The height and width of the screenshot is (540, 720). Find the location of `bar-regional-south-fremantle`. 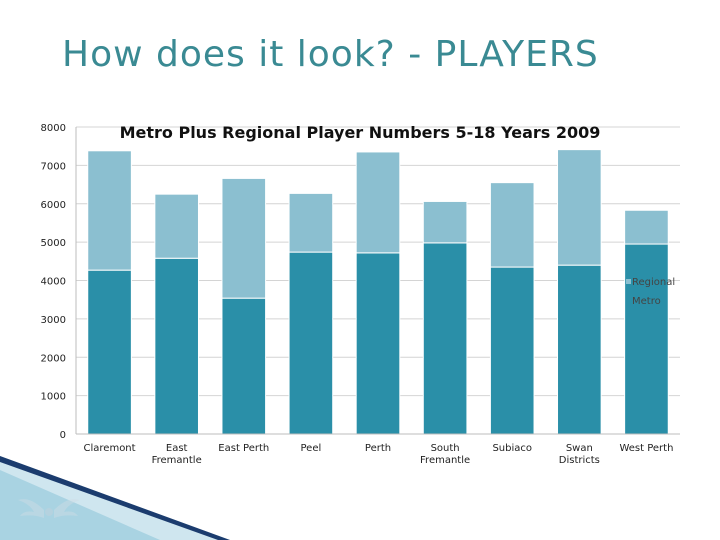

bar-regional-south-fremantle is located at coordinates (445, 222).